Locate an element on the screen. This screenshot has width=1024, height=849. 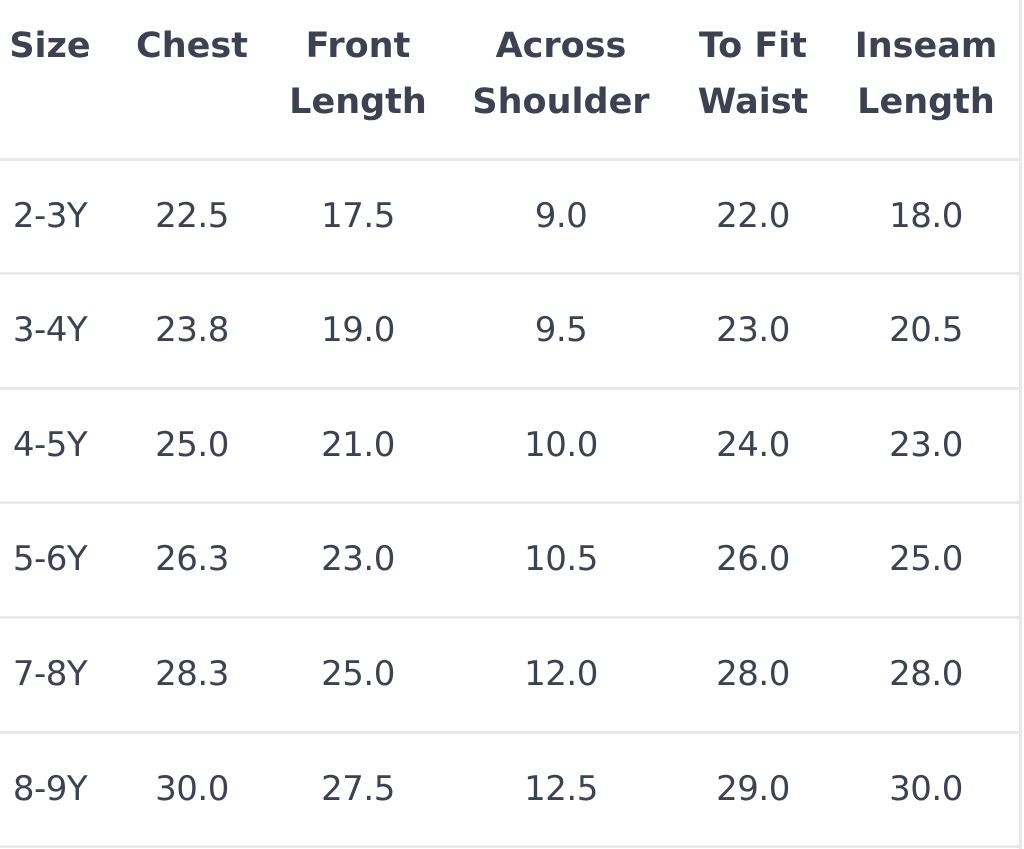
cell-size: 4-5Y is located at coordinates (50, 445).